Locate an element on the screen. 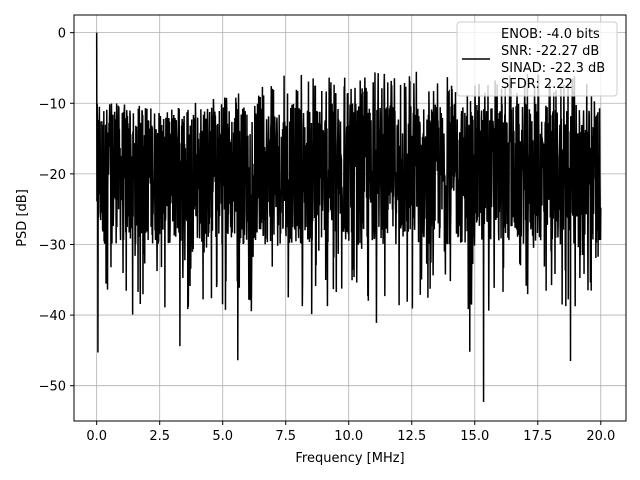 The height and width of the screenshot is (480, 640). legend-entry-sinad: SINAD: -22.3 dB is located at coordinates (553, 68).